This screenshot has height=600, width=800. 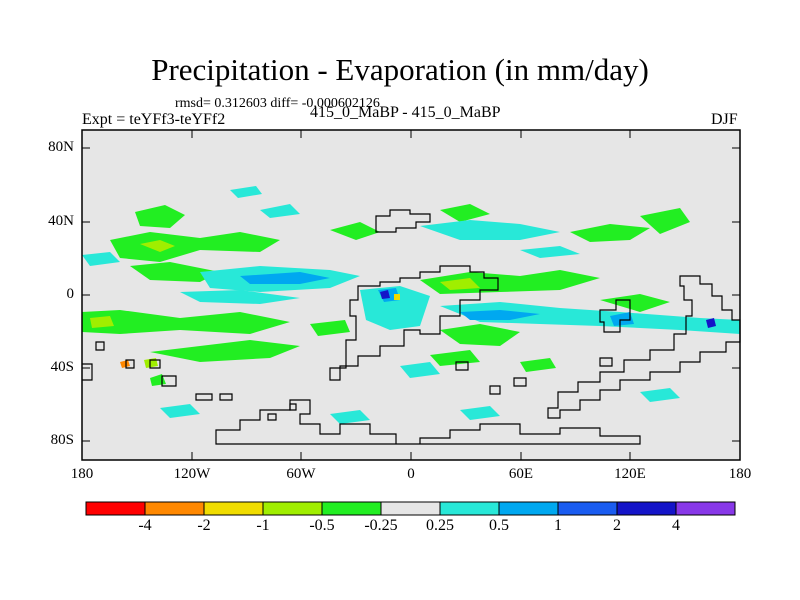 I want to click on lat-label: 80S, so click(x=62, y=440).